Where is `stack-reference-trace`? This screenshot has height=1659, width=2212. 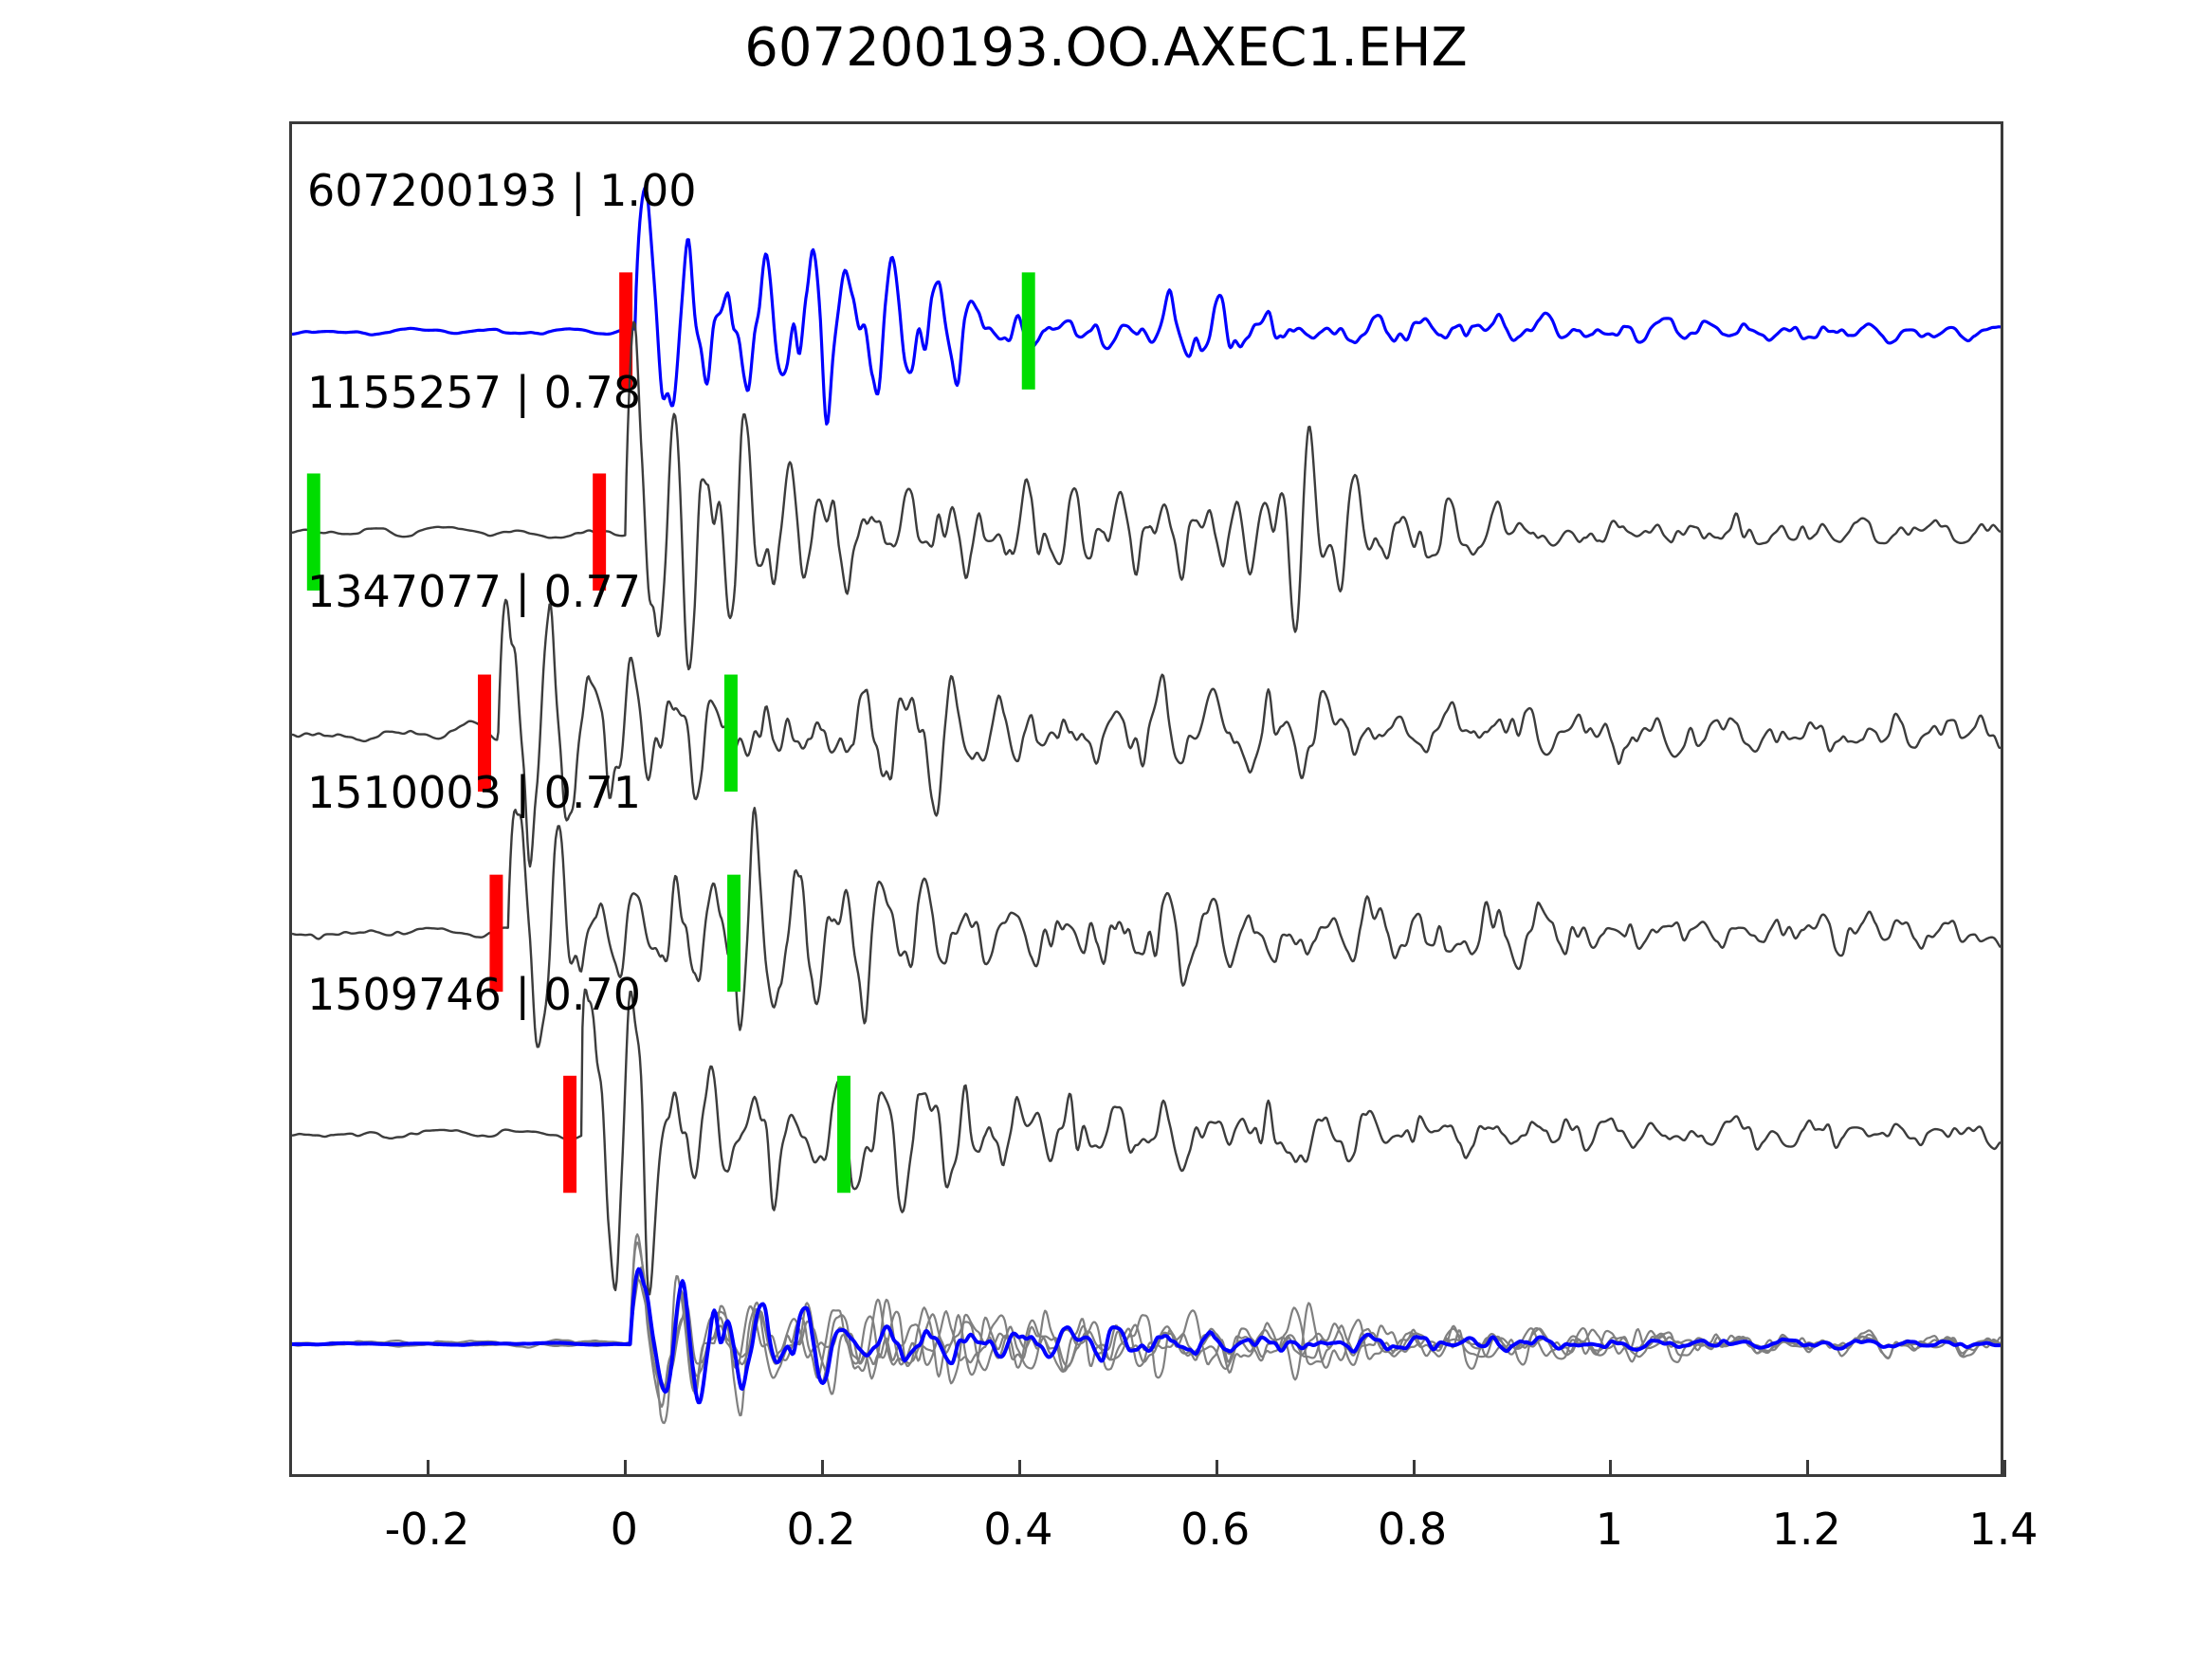 stack-reference-trace is located at coordinates (1146, 1336).